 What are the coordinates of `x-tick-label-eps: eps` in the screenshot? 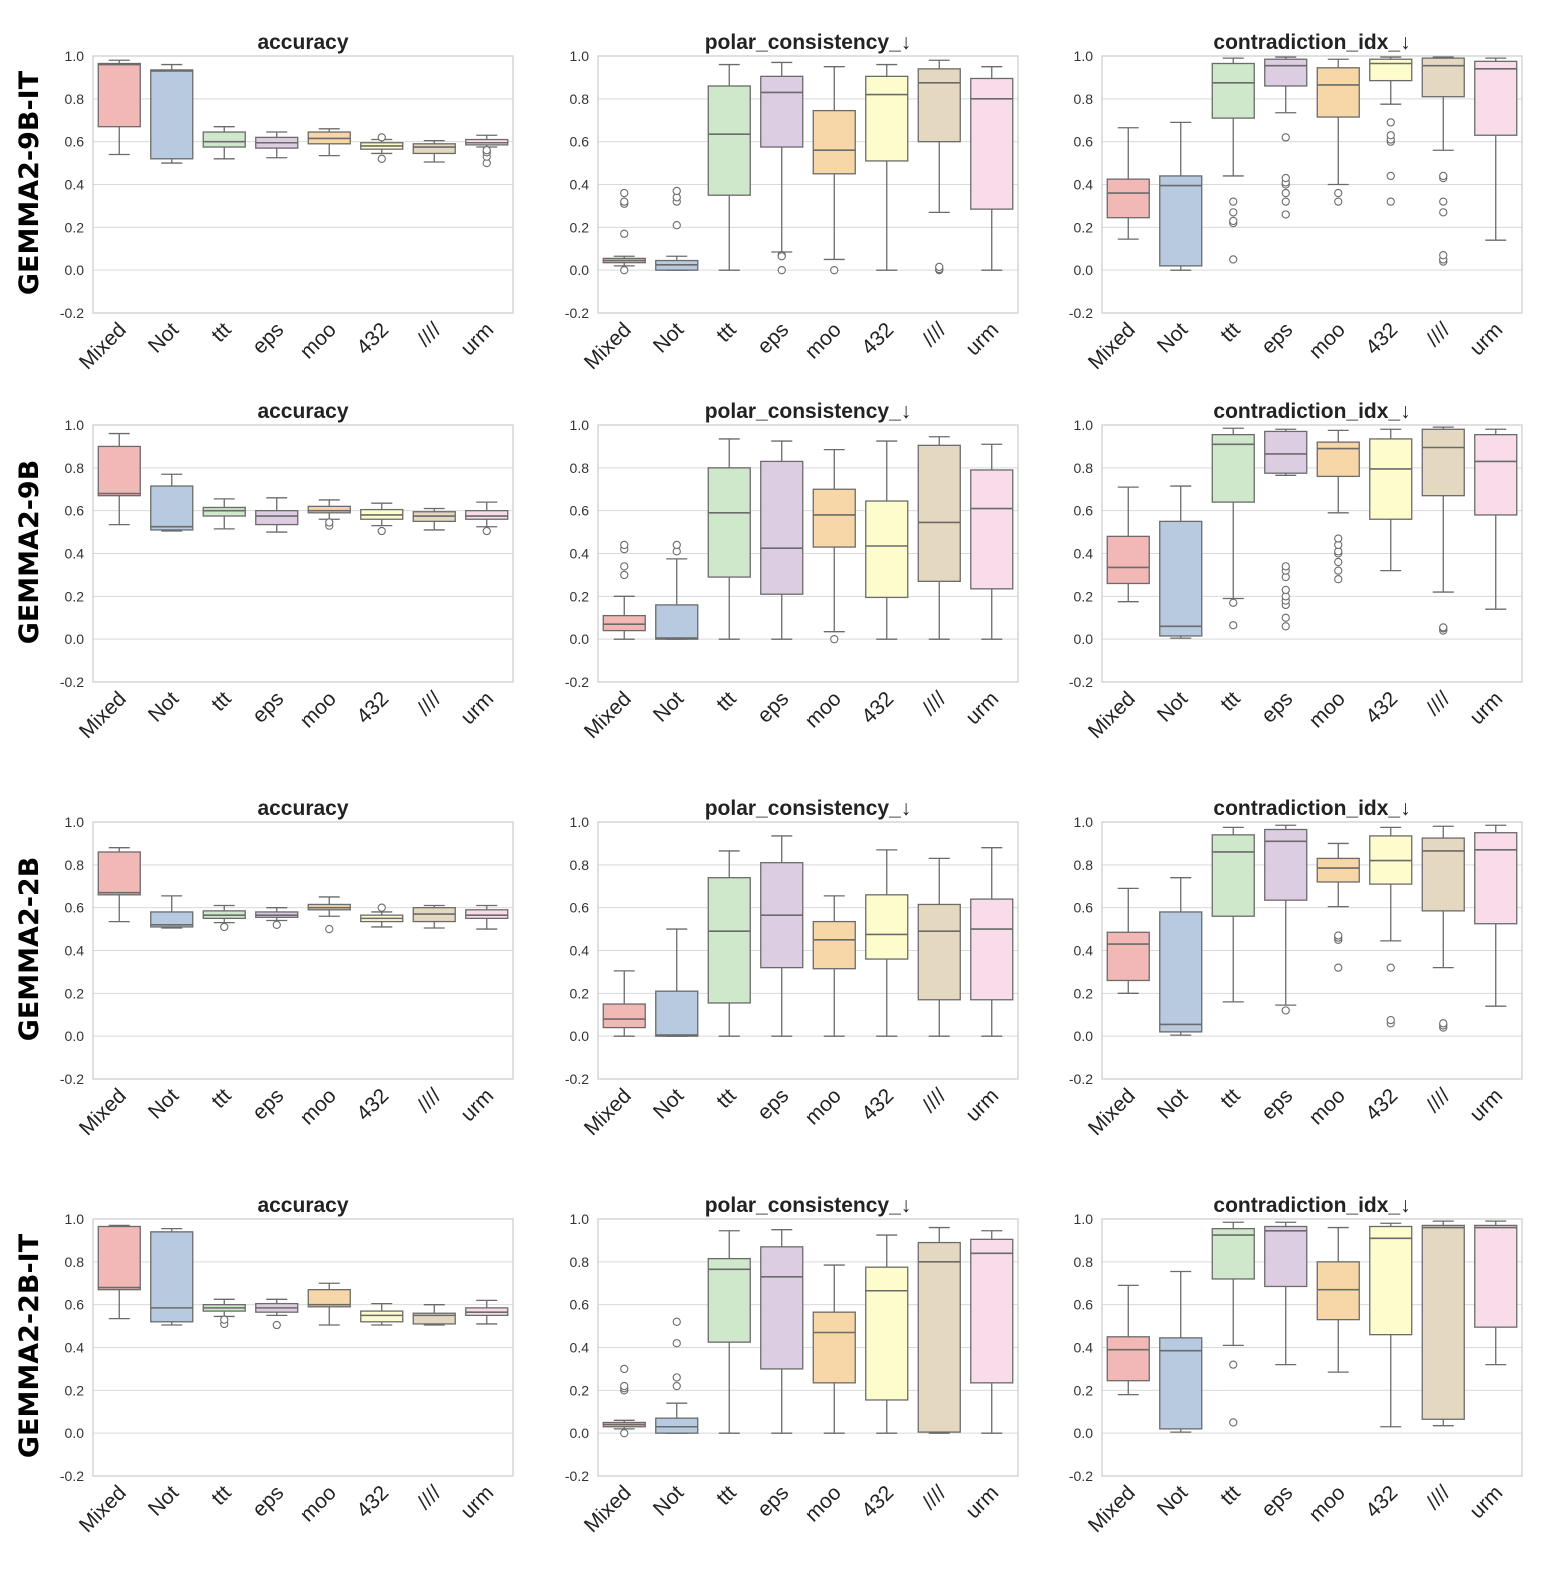 It's located at (268, 707).